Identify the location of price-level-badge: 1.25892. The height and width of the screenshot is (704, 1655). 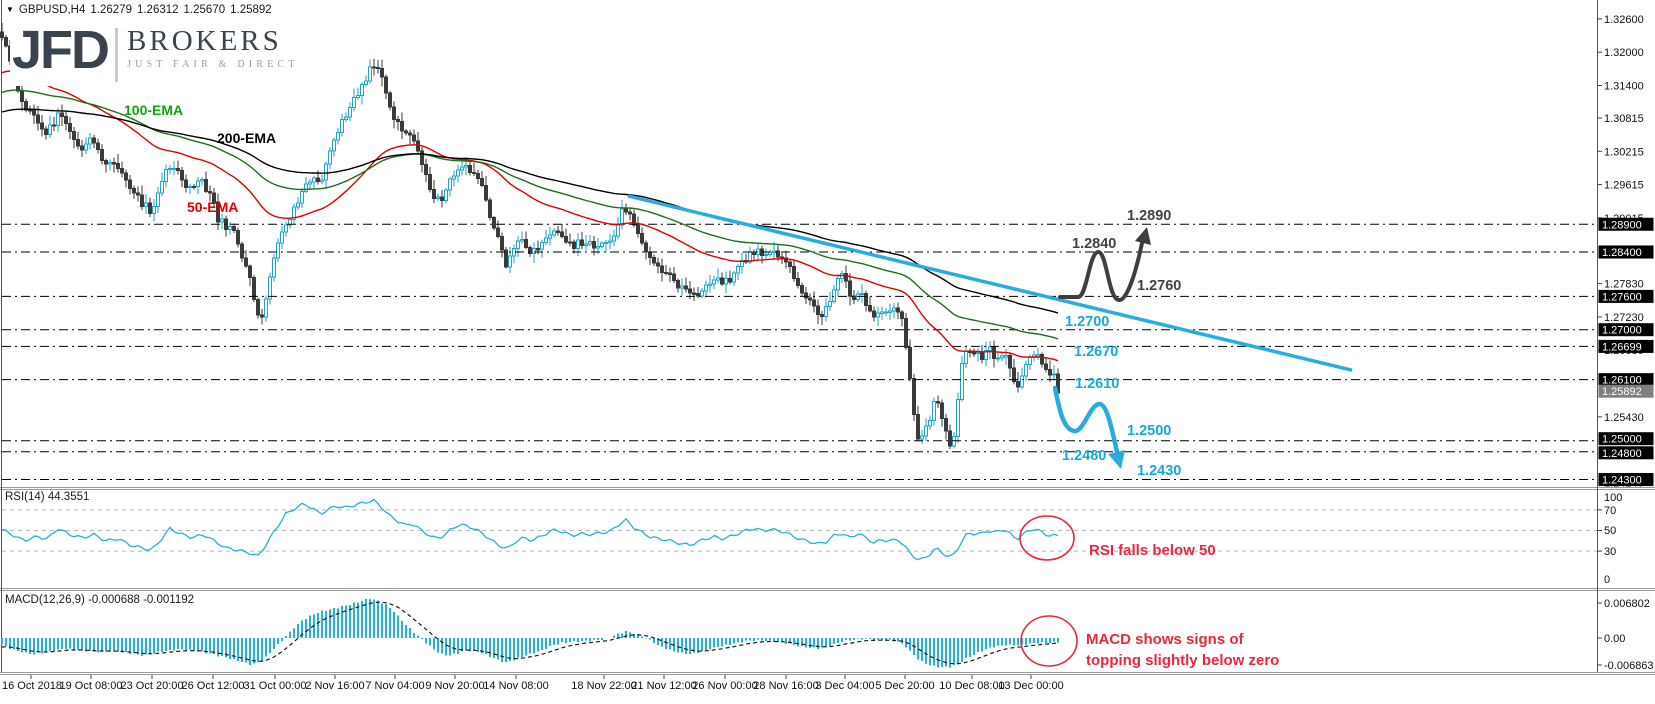
(1622, 392).